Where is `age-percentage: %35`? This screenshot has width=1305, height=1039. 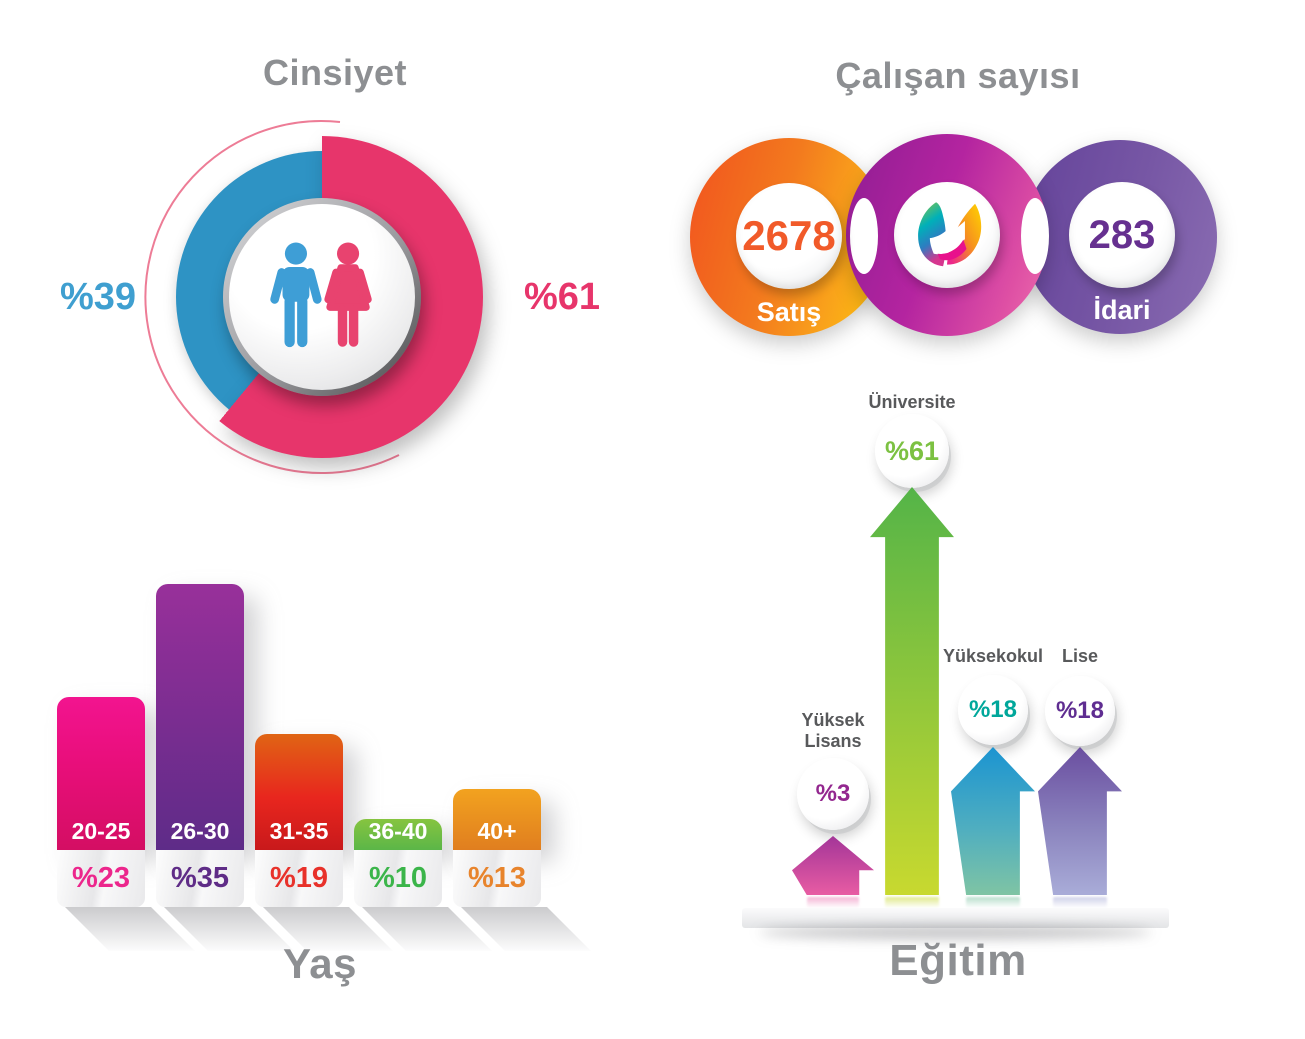
age-percentage: %35 is located at coordinates (200, 878).